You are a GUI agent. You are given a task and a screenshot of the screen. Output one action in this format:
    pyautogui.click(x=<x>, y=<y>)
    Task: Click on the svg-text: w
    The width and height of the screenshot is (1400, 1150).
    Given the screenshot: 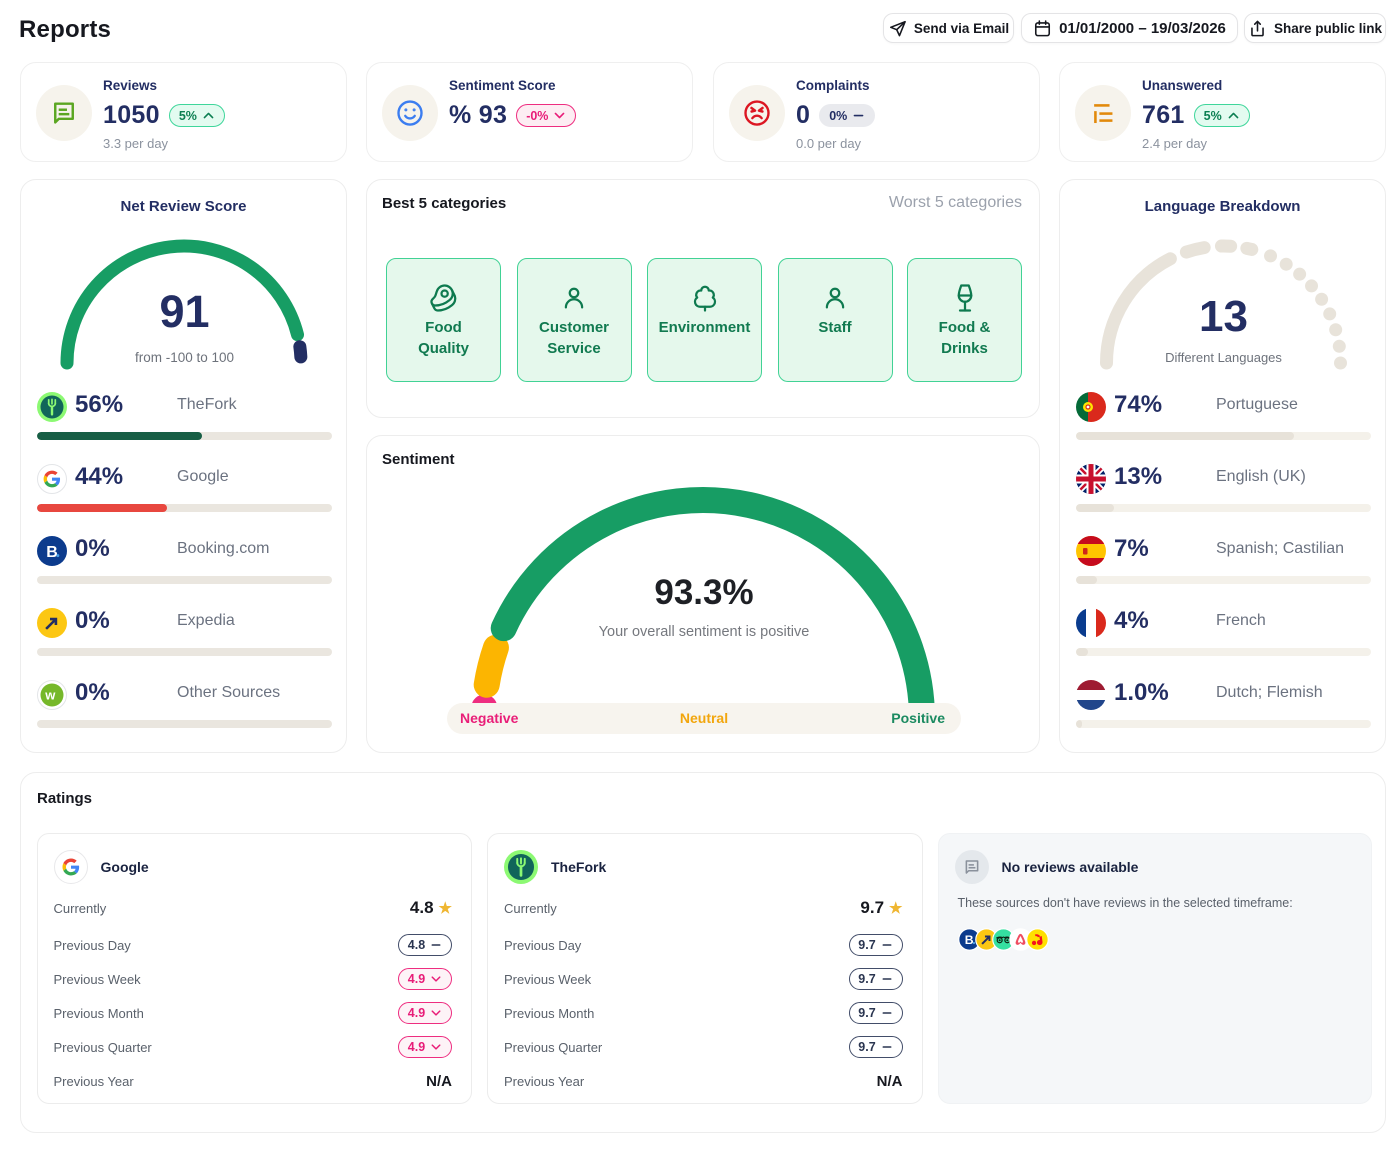 What is the action you would take?
    pyautogui.click(x=50, y=695)
    